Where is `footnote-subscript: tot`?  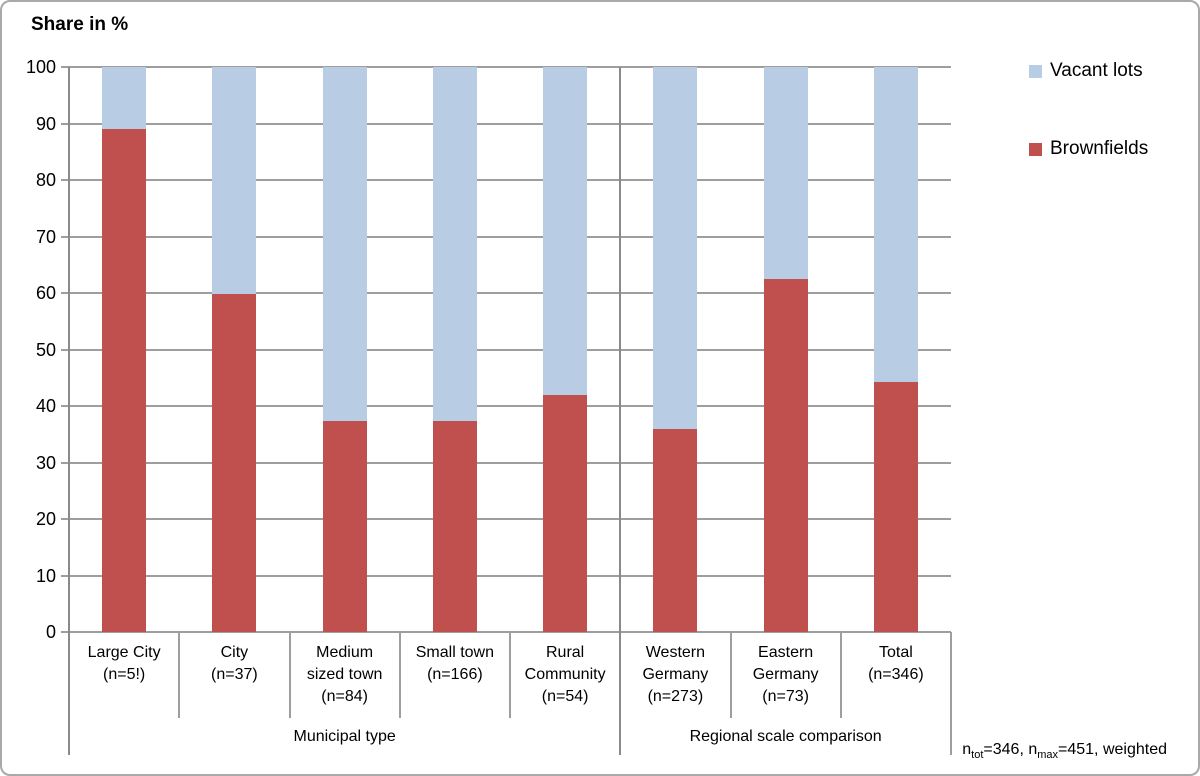
footnote-subscript: tot is located at coordinates (977, 755).